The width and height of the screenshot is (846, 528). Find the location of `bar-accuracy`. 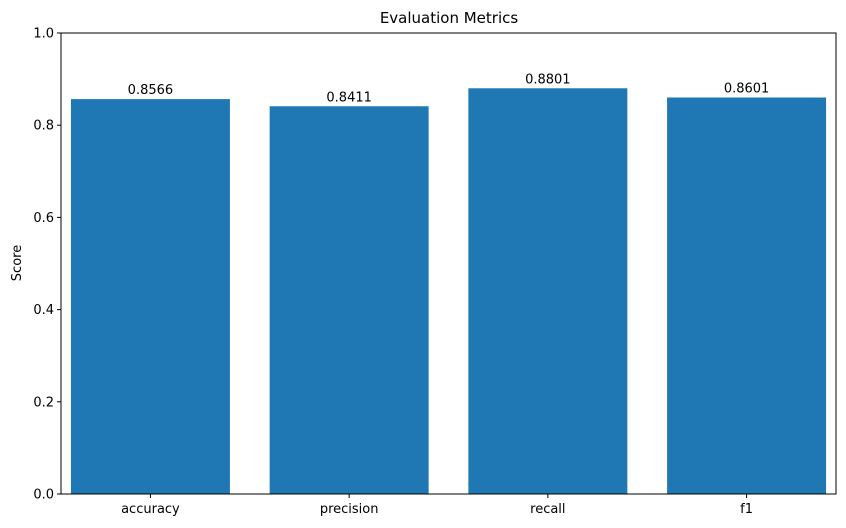

bar-accuracy is located at coordinates (150, 297).